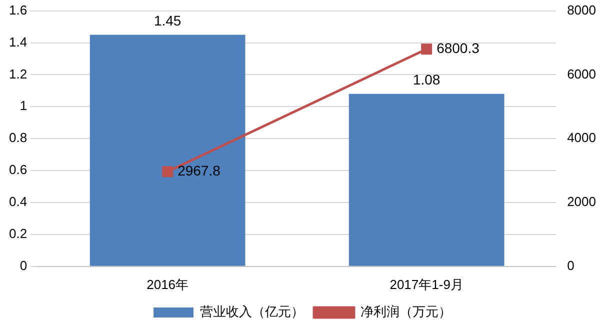 This screenshot has width=607, height=333. What do you see at coordinates (581, 10) in the screenshot?
I see `y2-tick-label: 8000` at bounding box center [581, 10].